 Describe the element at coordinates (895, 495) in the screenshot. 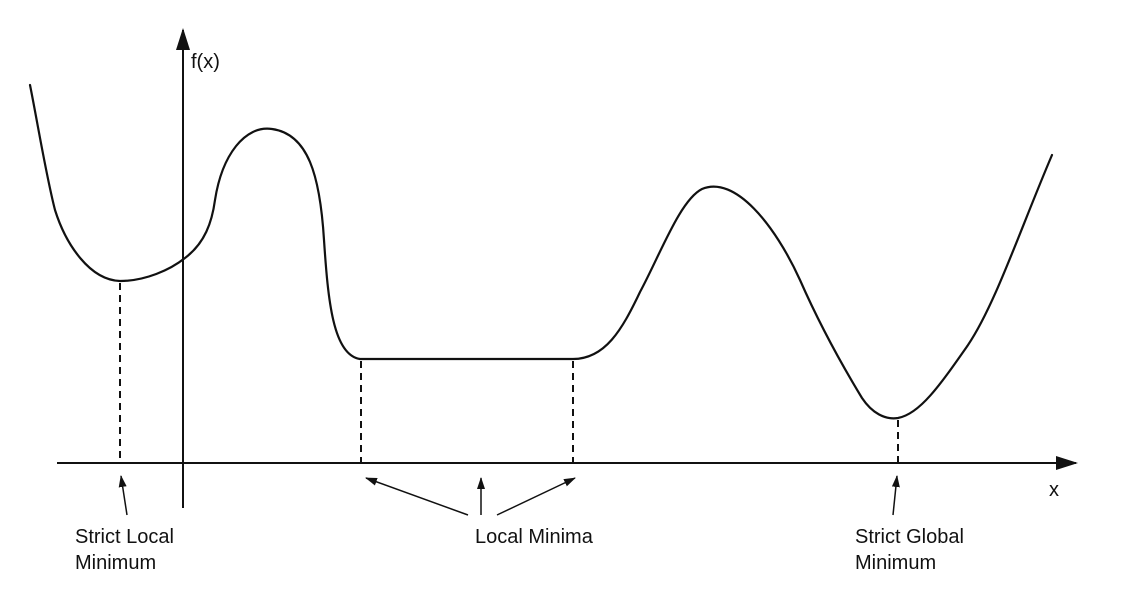

I see `strict-global-minimum-pointer` at that location.